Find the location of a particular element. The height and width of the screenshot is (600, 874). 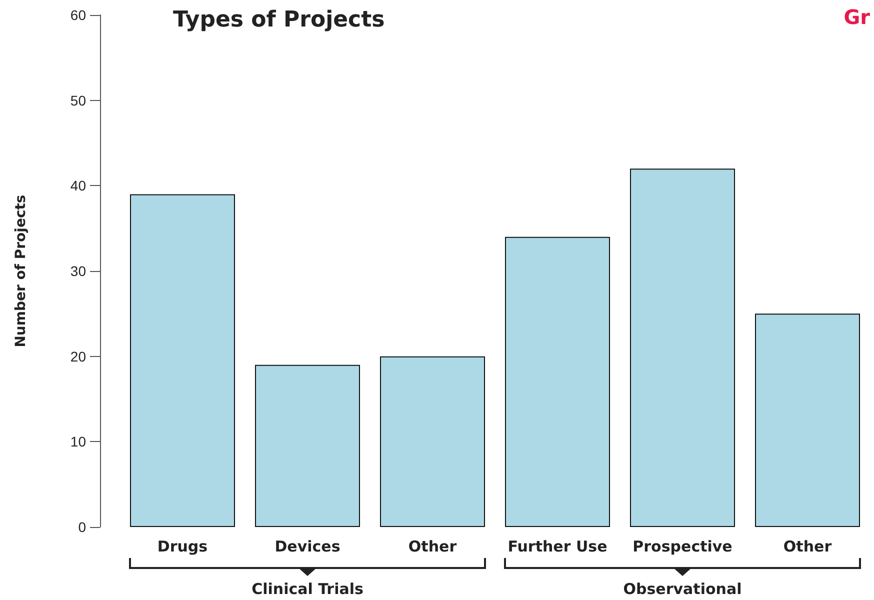

y-tick-label: 30 is located at coordinates (78, 271).